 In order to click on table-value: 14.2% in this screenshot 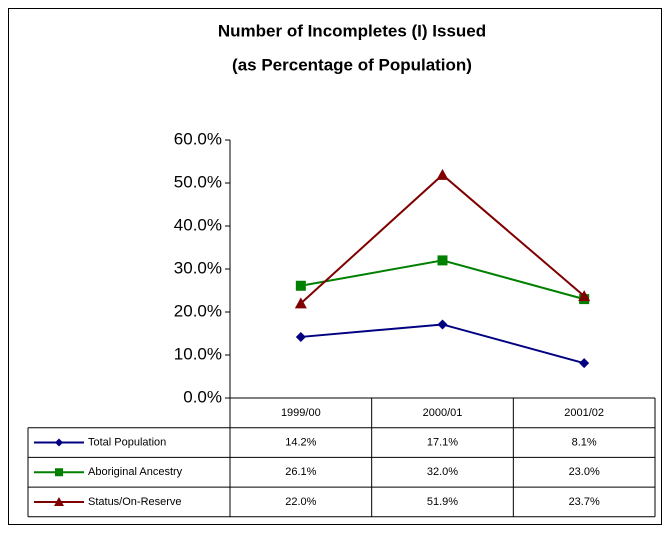, I will do `click(300, 442)`.